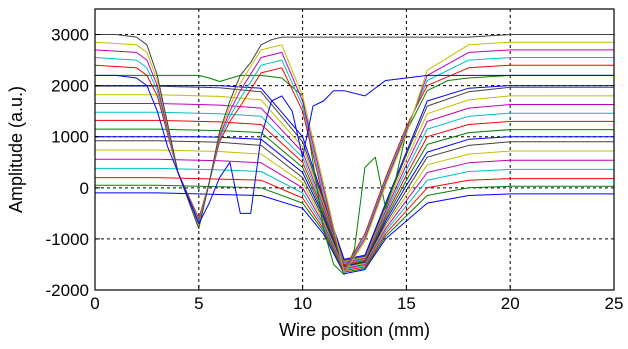 Image resolution: width=628 pixels, height=349 pixels. What do you see at coordinates (198, 303) in the screenshot?
I see `x-tick-label: 5` at bounding box center [198, 303].